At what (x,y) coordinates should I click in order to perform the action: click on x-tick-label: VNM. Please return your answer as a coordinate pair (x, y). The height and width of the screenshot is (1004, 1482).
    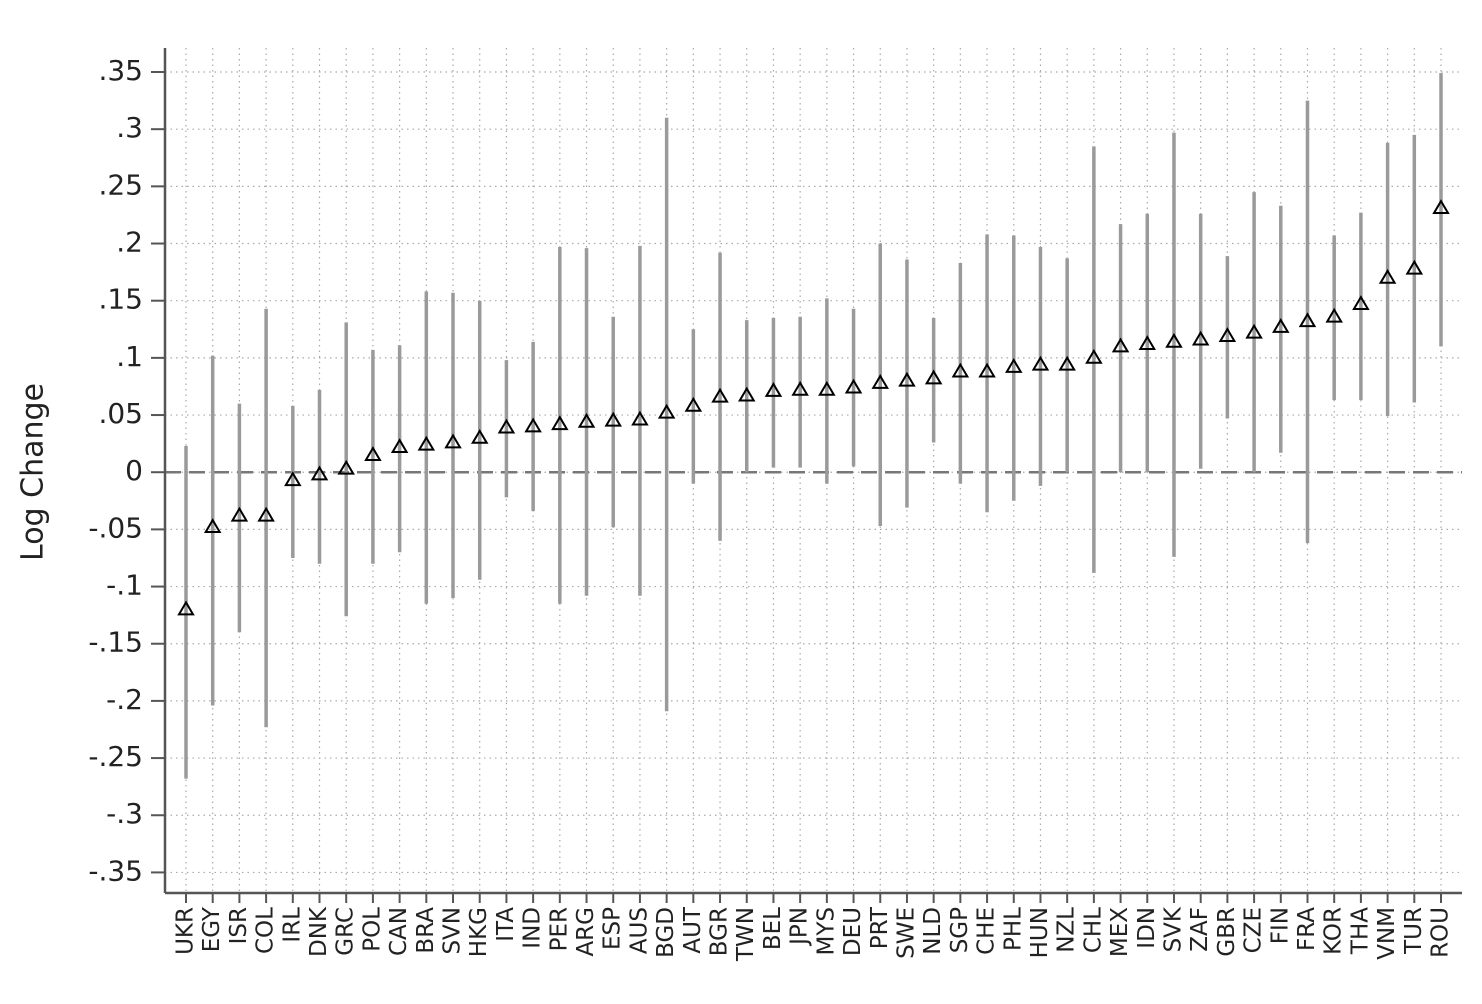
    Looking at the image, I should click on (1387, 933).